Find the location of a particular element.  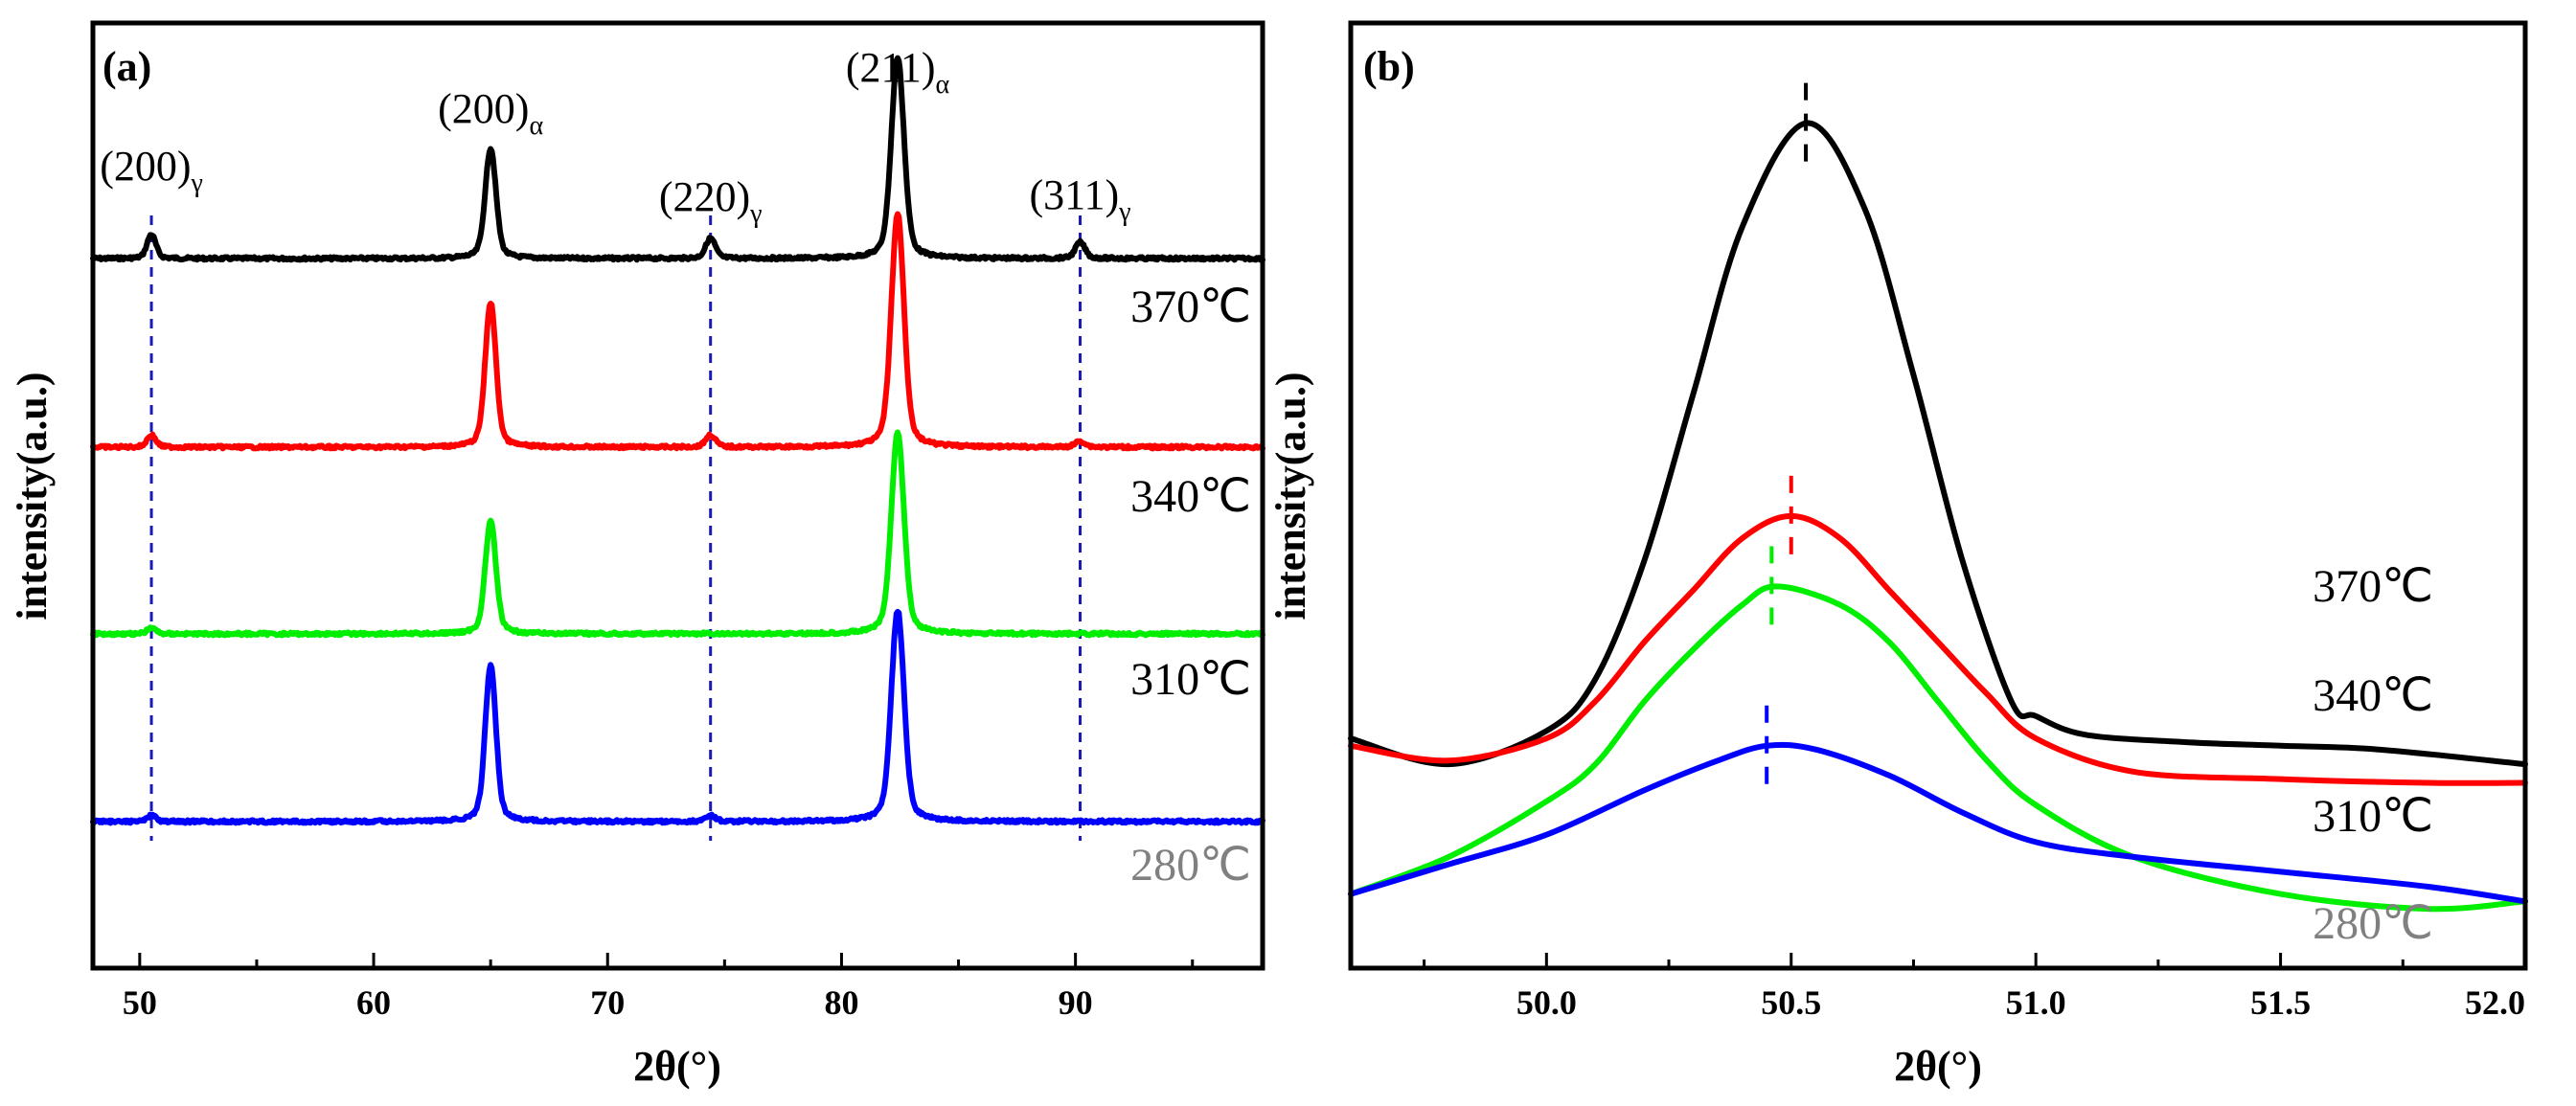

x-tick-label: 50 is located at coordinates (140, 1002).